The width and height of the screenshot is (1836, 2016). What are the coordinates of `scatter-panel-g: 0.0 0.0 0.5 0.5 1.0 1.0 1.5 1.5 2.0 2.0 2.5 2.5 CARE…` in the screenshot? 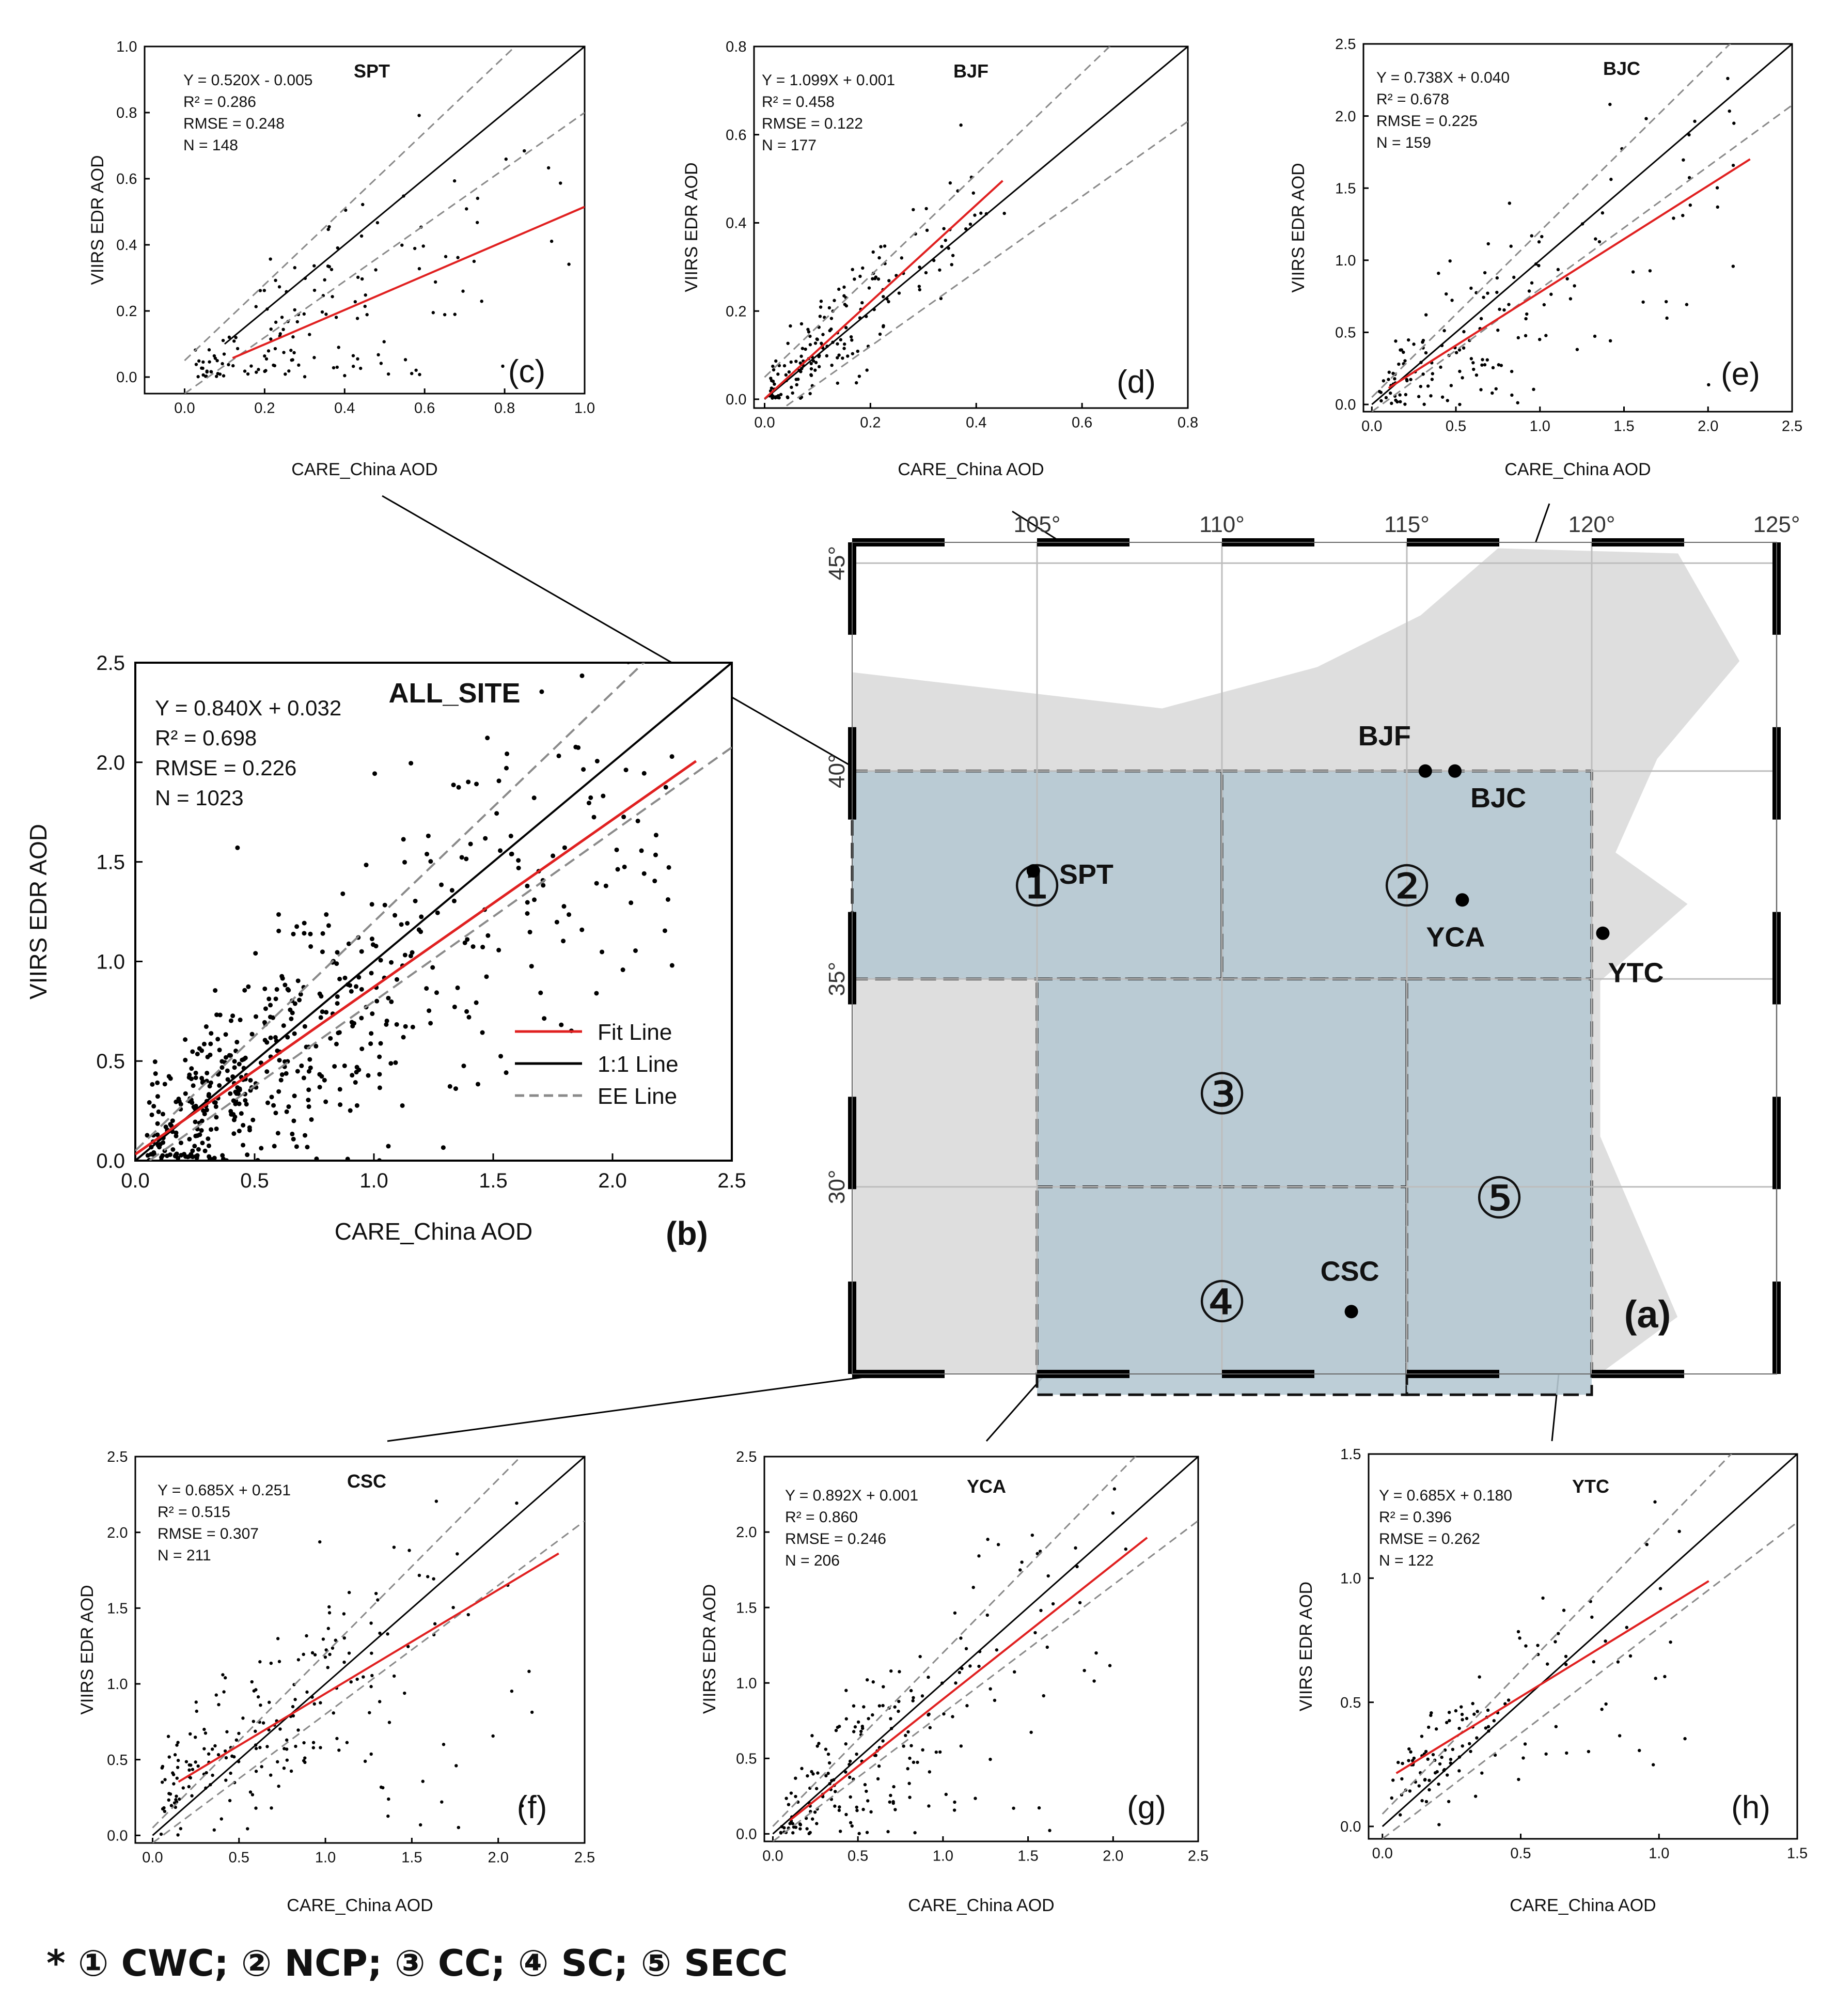 It's located at (954, 1682).